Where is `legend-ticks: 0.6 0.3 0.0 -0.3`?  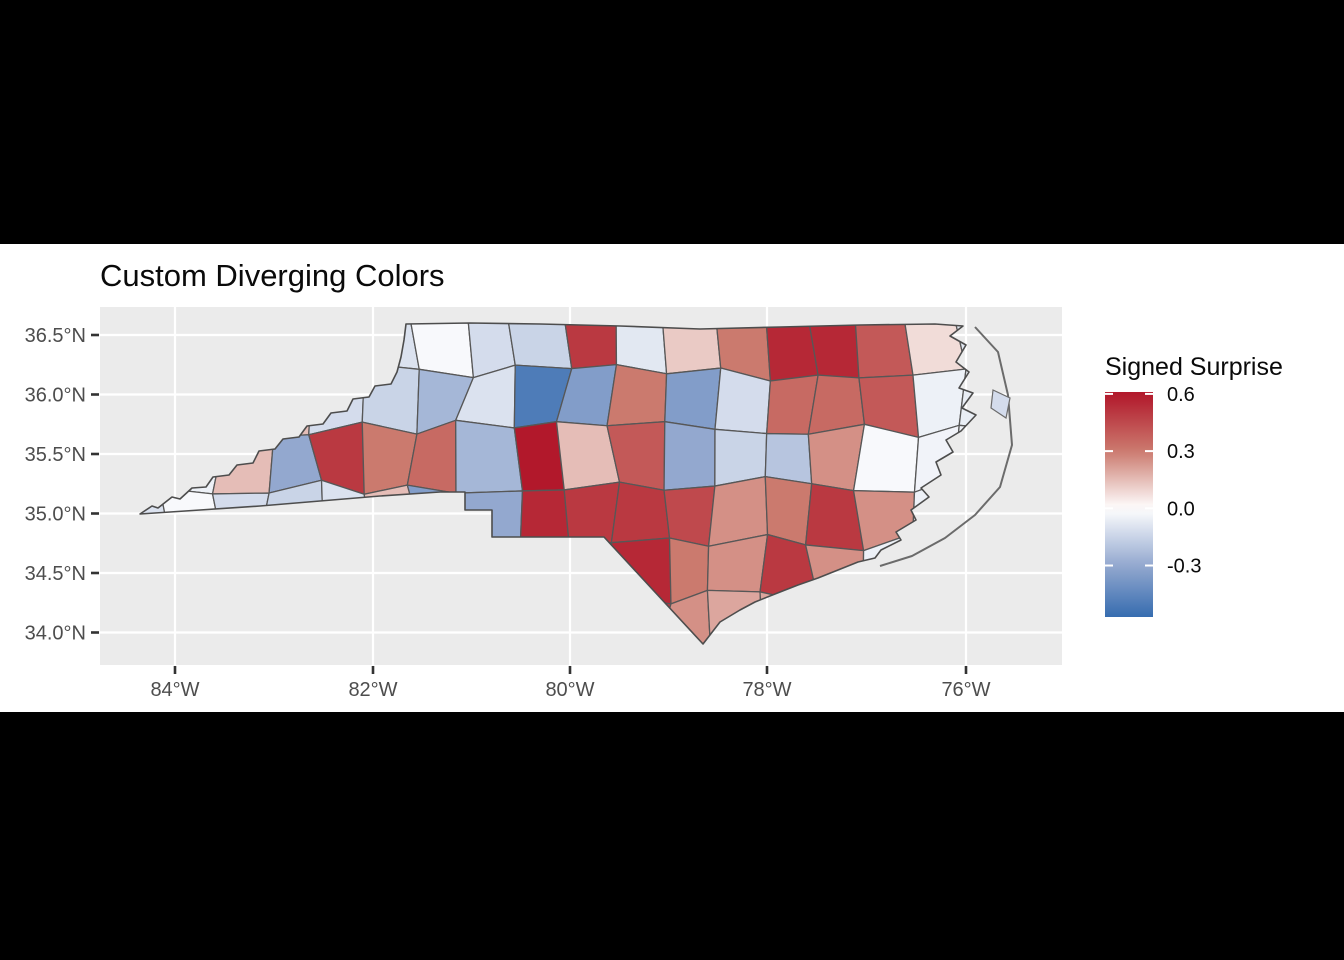 legend-ticks: 0.6 0.3 0.0 -0.3 is located at coordinates (1153, 481).